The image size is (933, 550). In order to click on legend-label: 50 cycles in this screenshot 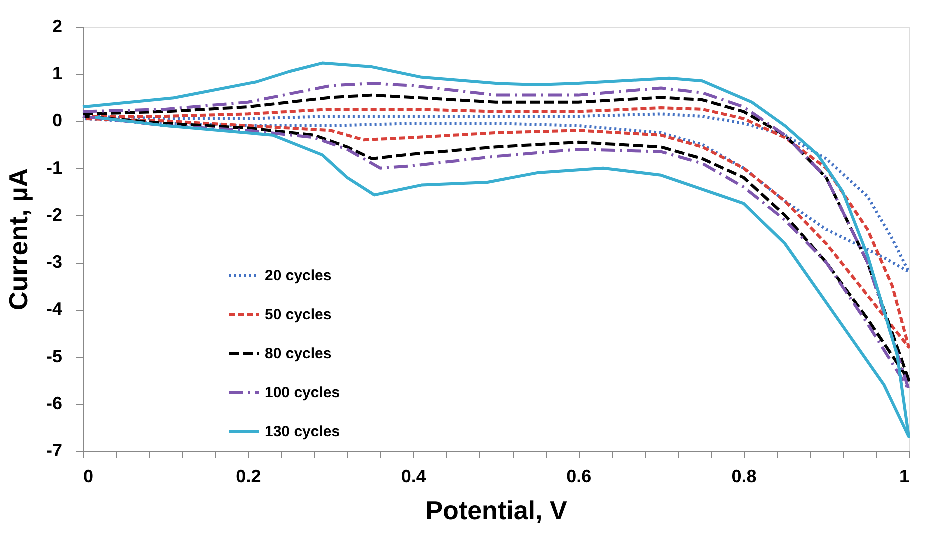, I will do `click(298, 315)`.